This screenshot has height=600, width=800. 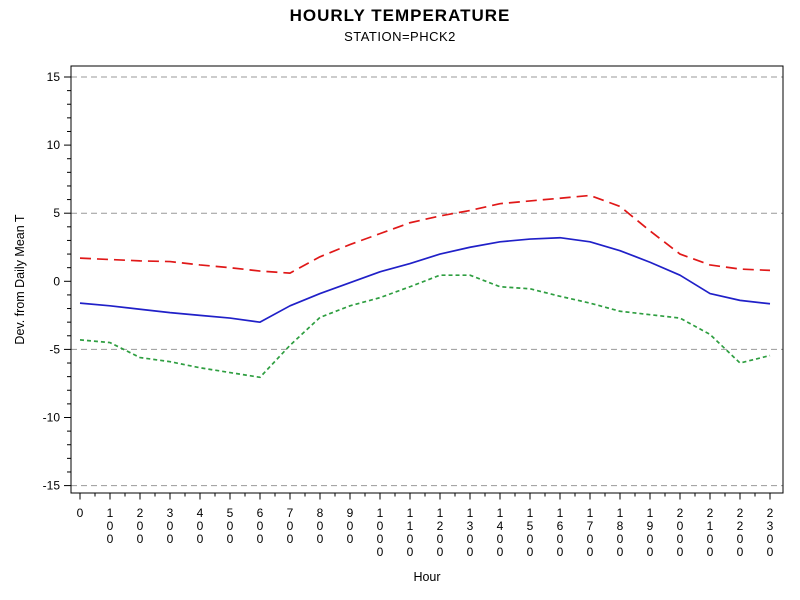 What do you see at coordinates (56, 213) in the screenshot?
I see `y-tick-label: 5` at bounding box center [56, 213].